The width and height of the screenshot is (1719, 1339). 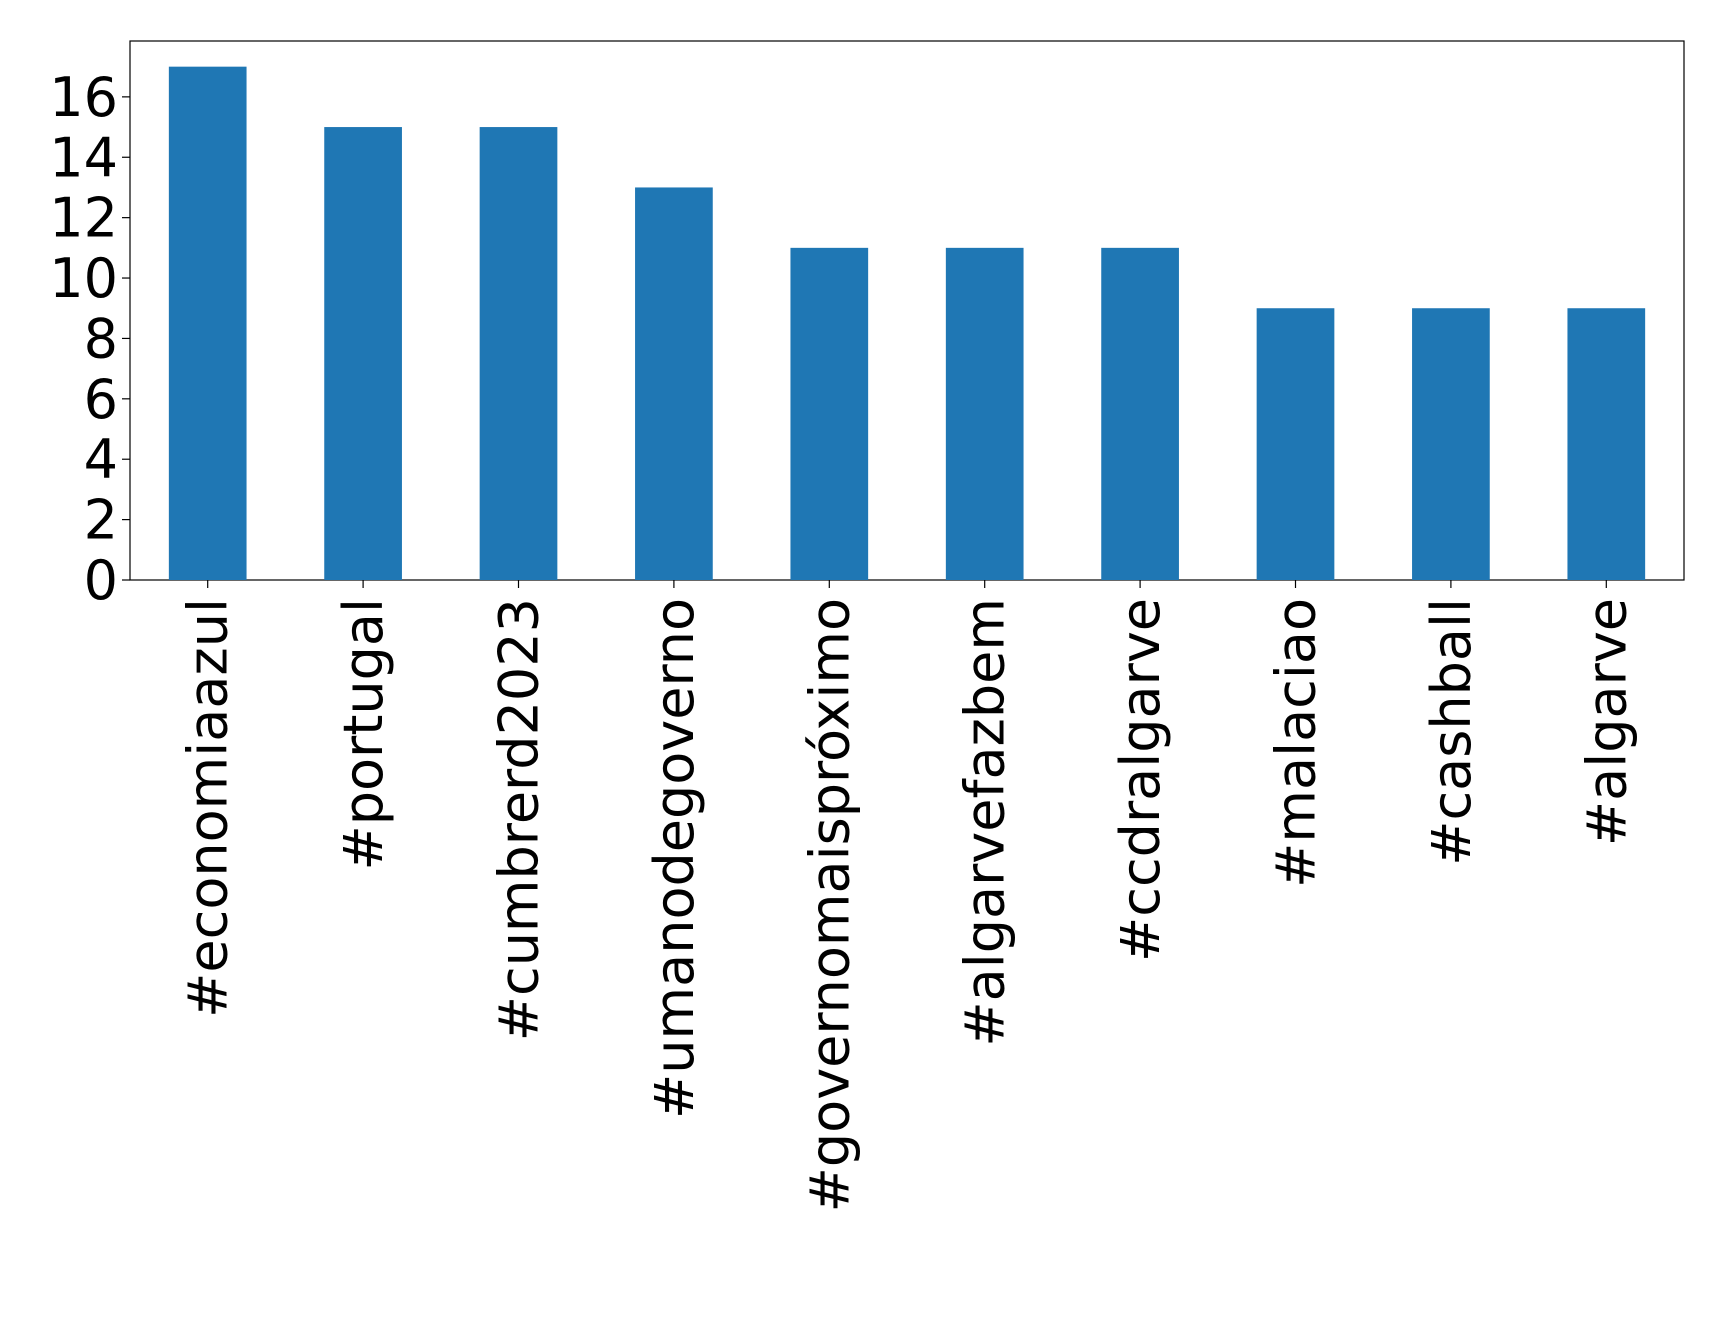 What do you see at coordinates (101, 580) in the screenshot?
I see `y-tick-label: 0` at bounding box center [101, 580].